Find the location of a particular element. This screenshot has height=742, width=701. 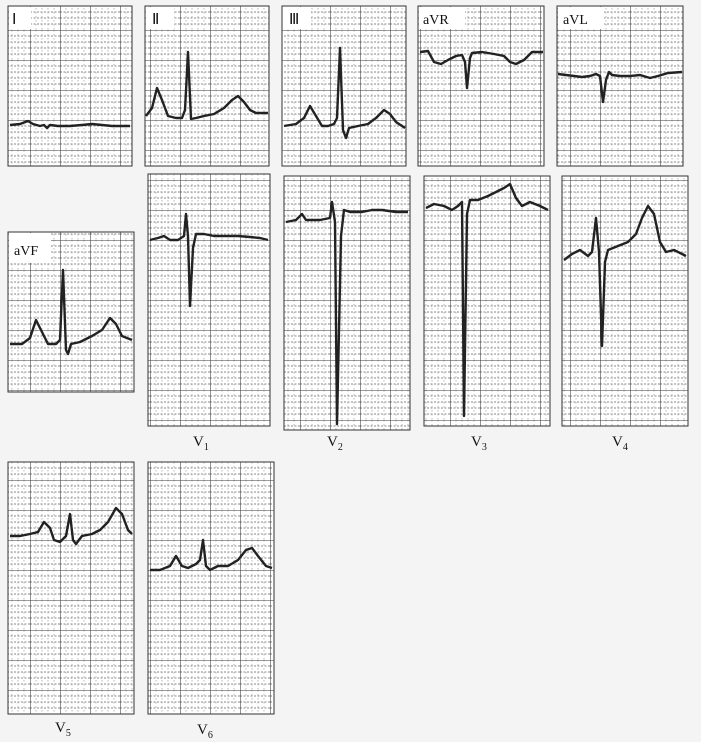

lead-panel-v2: V2 is located at coordinates (347, 314).